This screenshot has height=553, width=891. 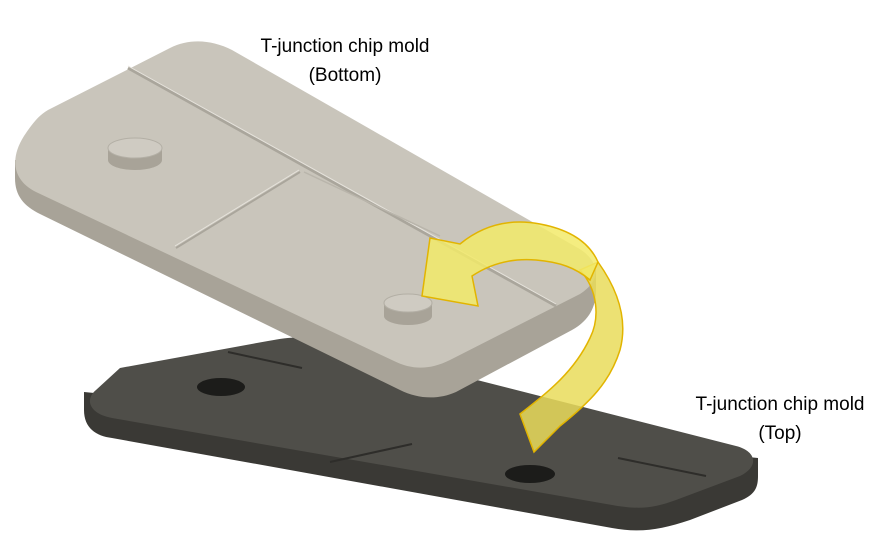 I want to click on top-mold-label-line1: T-junction chip mold, so click(x=780, y=404).